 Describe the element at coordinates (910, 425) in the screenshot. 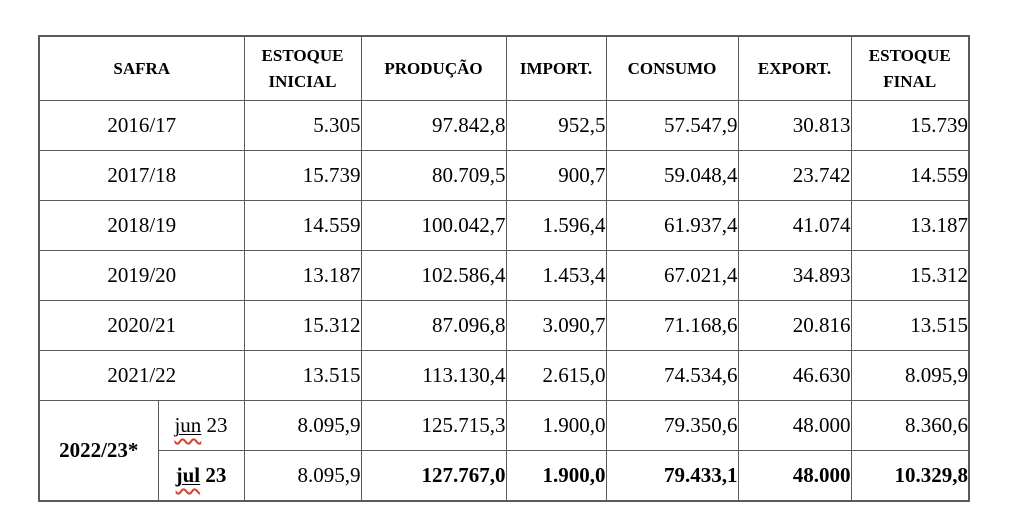

I see `estoque-final-cell: 8.360,6` at that location.